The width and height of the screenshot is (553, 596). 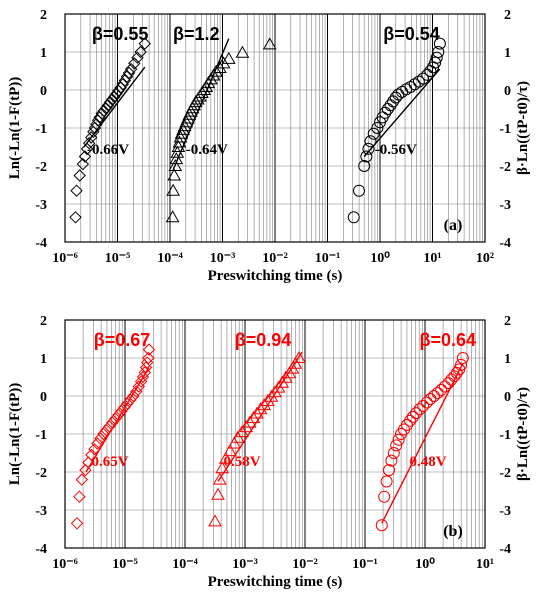 What do you see at coordinates (505, 167) in the screenshot?
I see `y-tick-label-right: -2` at bounding box center [505, 167].